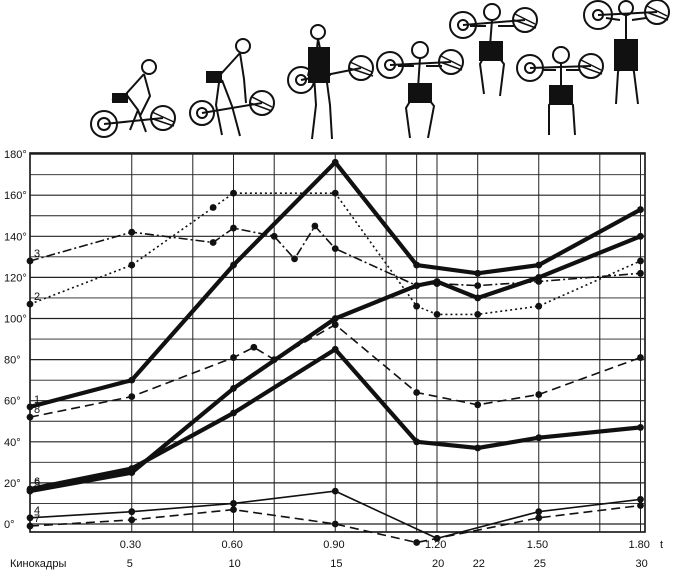  What do you see at coordinates (15, 196) in the screenshot?
I see `y-tick-label: 160°` at bounding box center [15, 196].